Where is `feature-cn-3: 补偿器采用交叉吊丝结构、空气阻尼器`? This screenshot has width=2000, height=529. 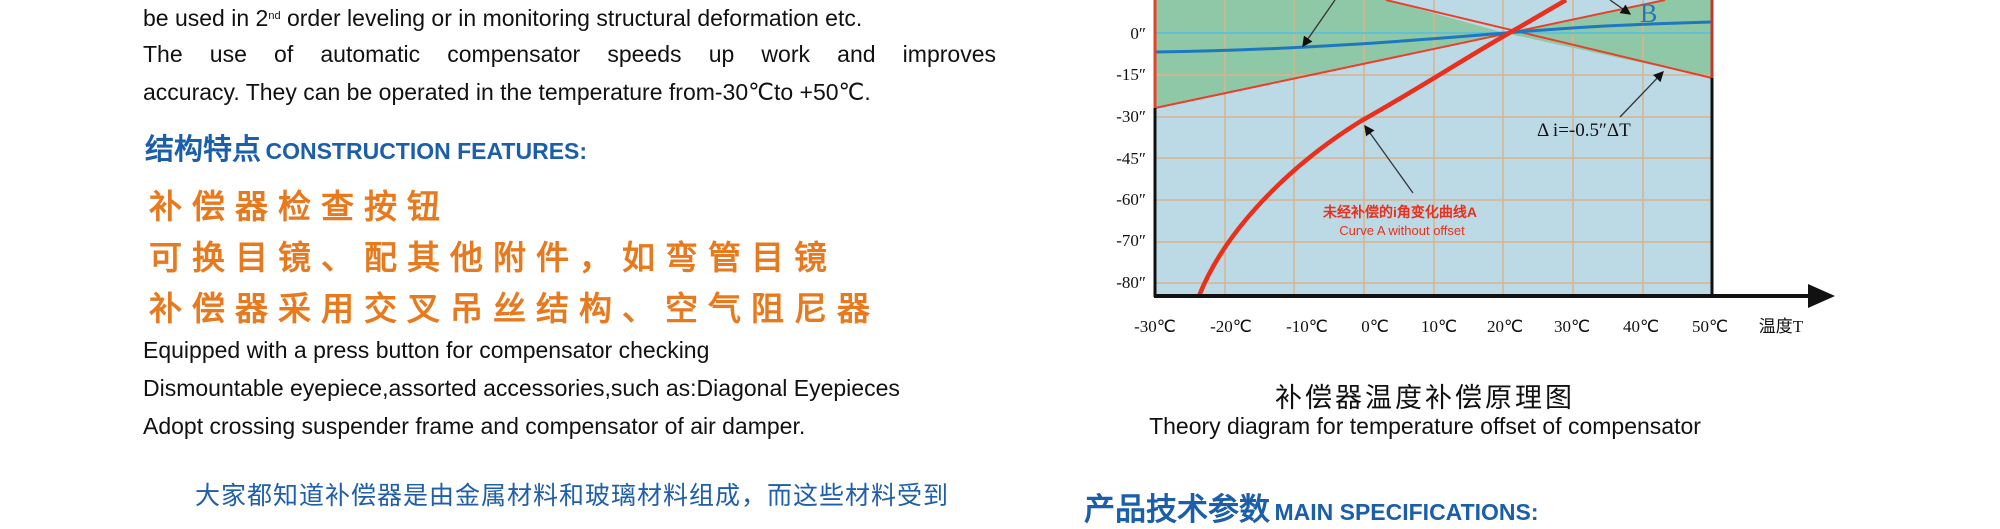
feature-cn-3: 补偿器采用交叉吊丝结构、空气阻尼器 is located at coordinates (514, 308).